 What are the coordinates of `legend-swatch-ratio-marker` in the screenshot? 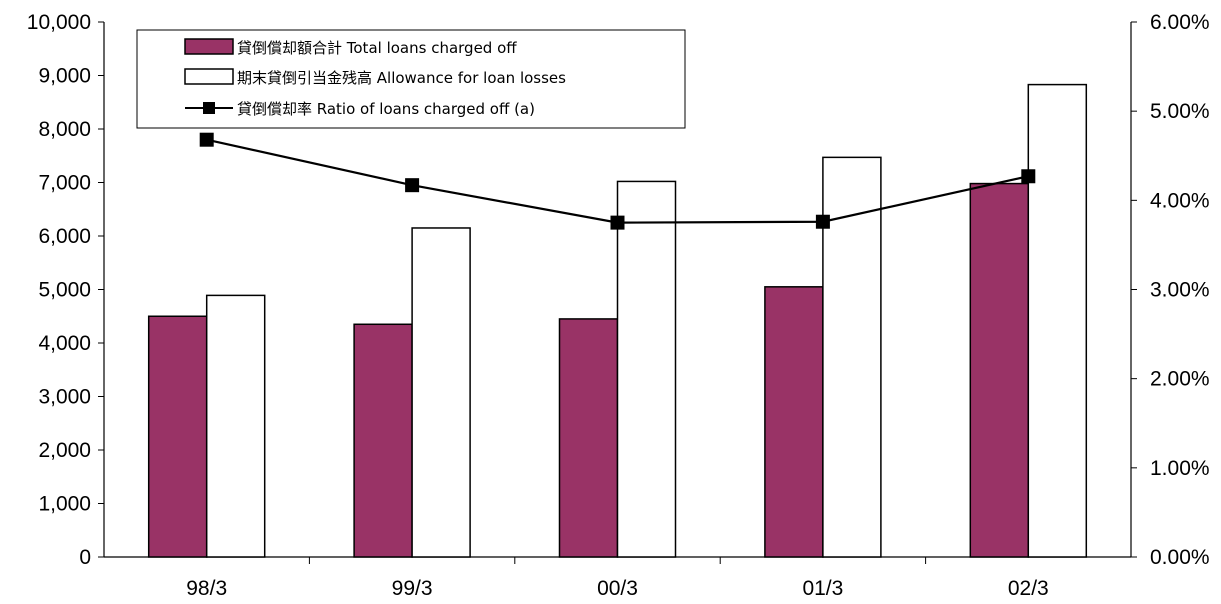 It's located at (209, 108).